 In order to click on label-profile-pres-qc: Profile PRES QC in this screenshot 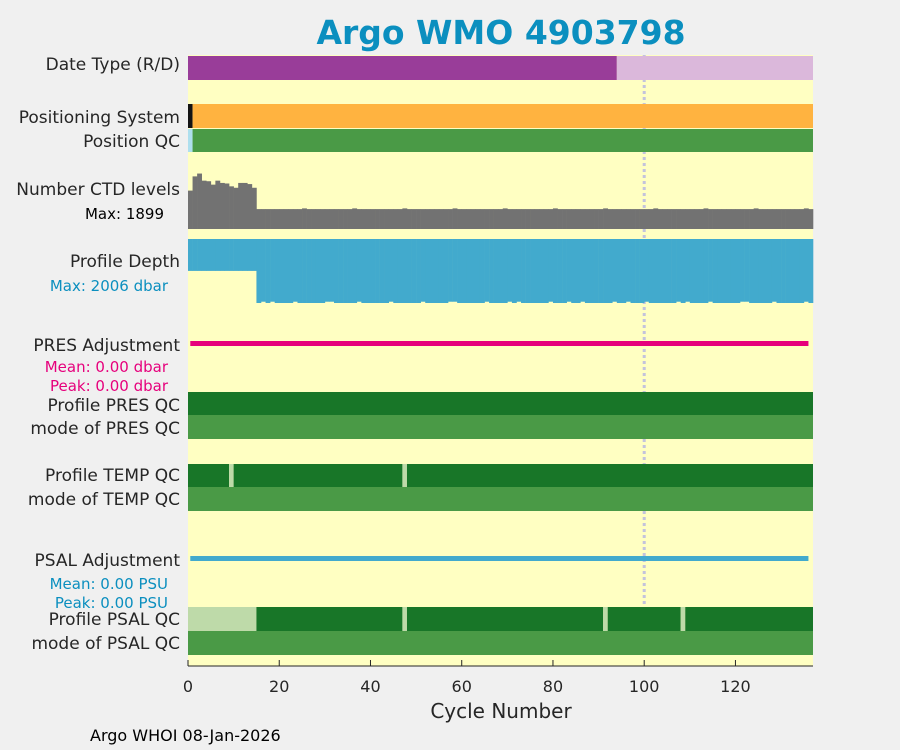, I will do `click(113, 406)`.